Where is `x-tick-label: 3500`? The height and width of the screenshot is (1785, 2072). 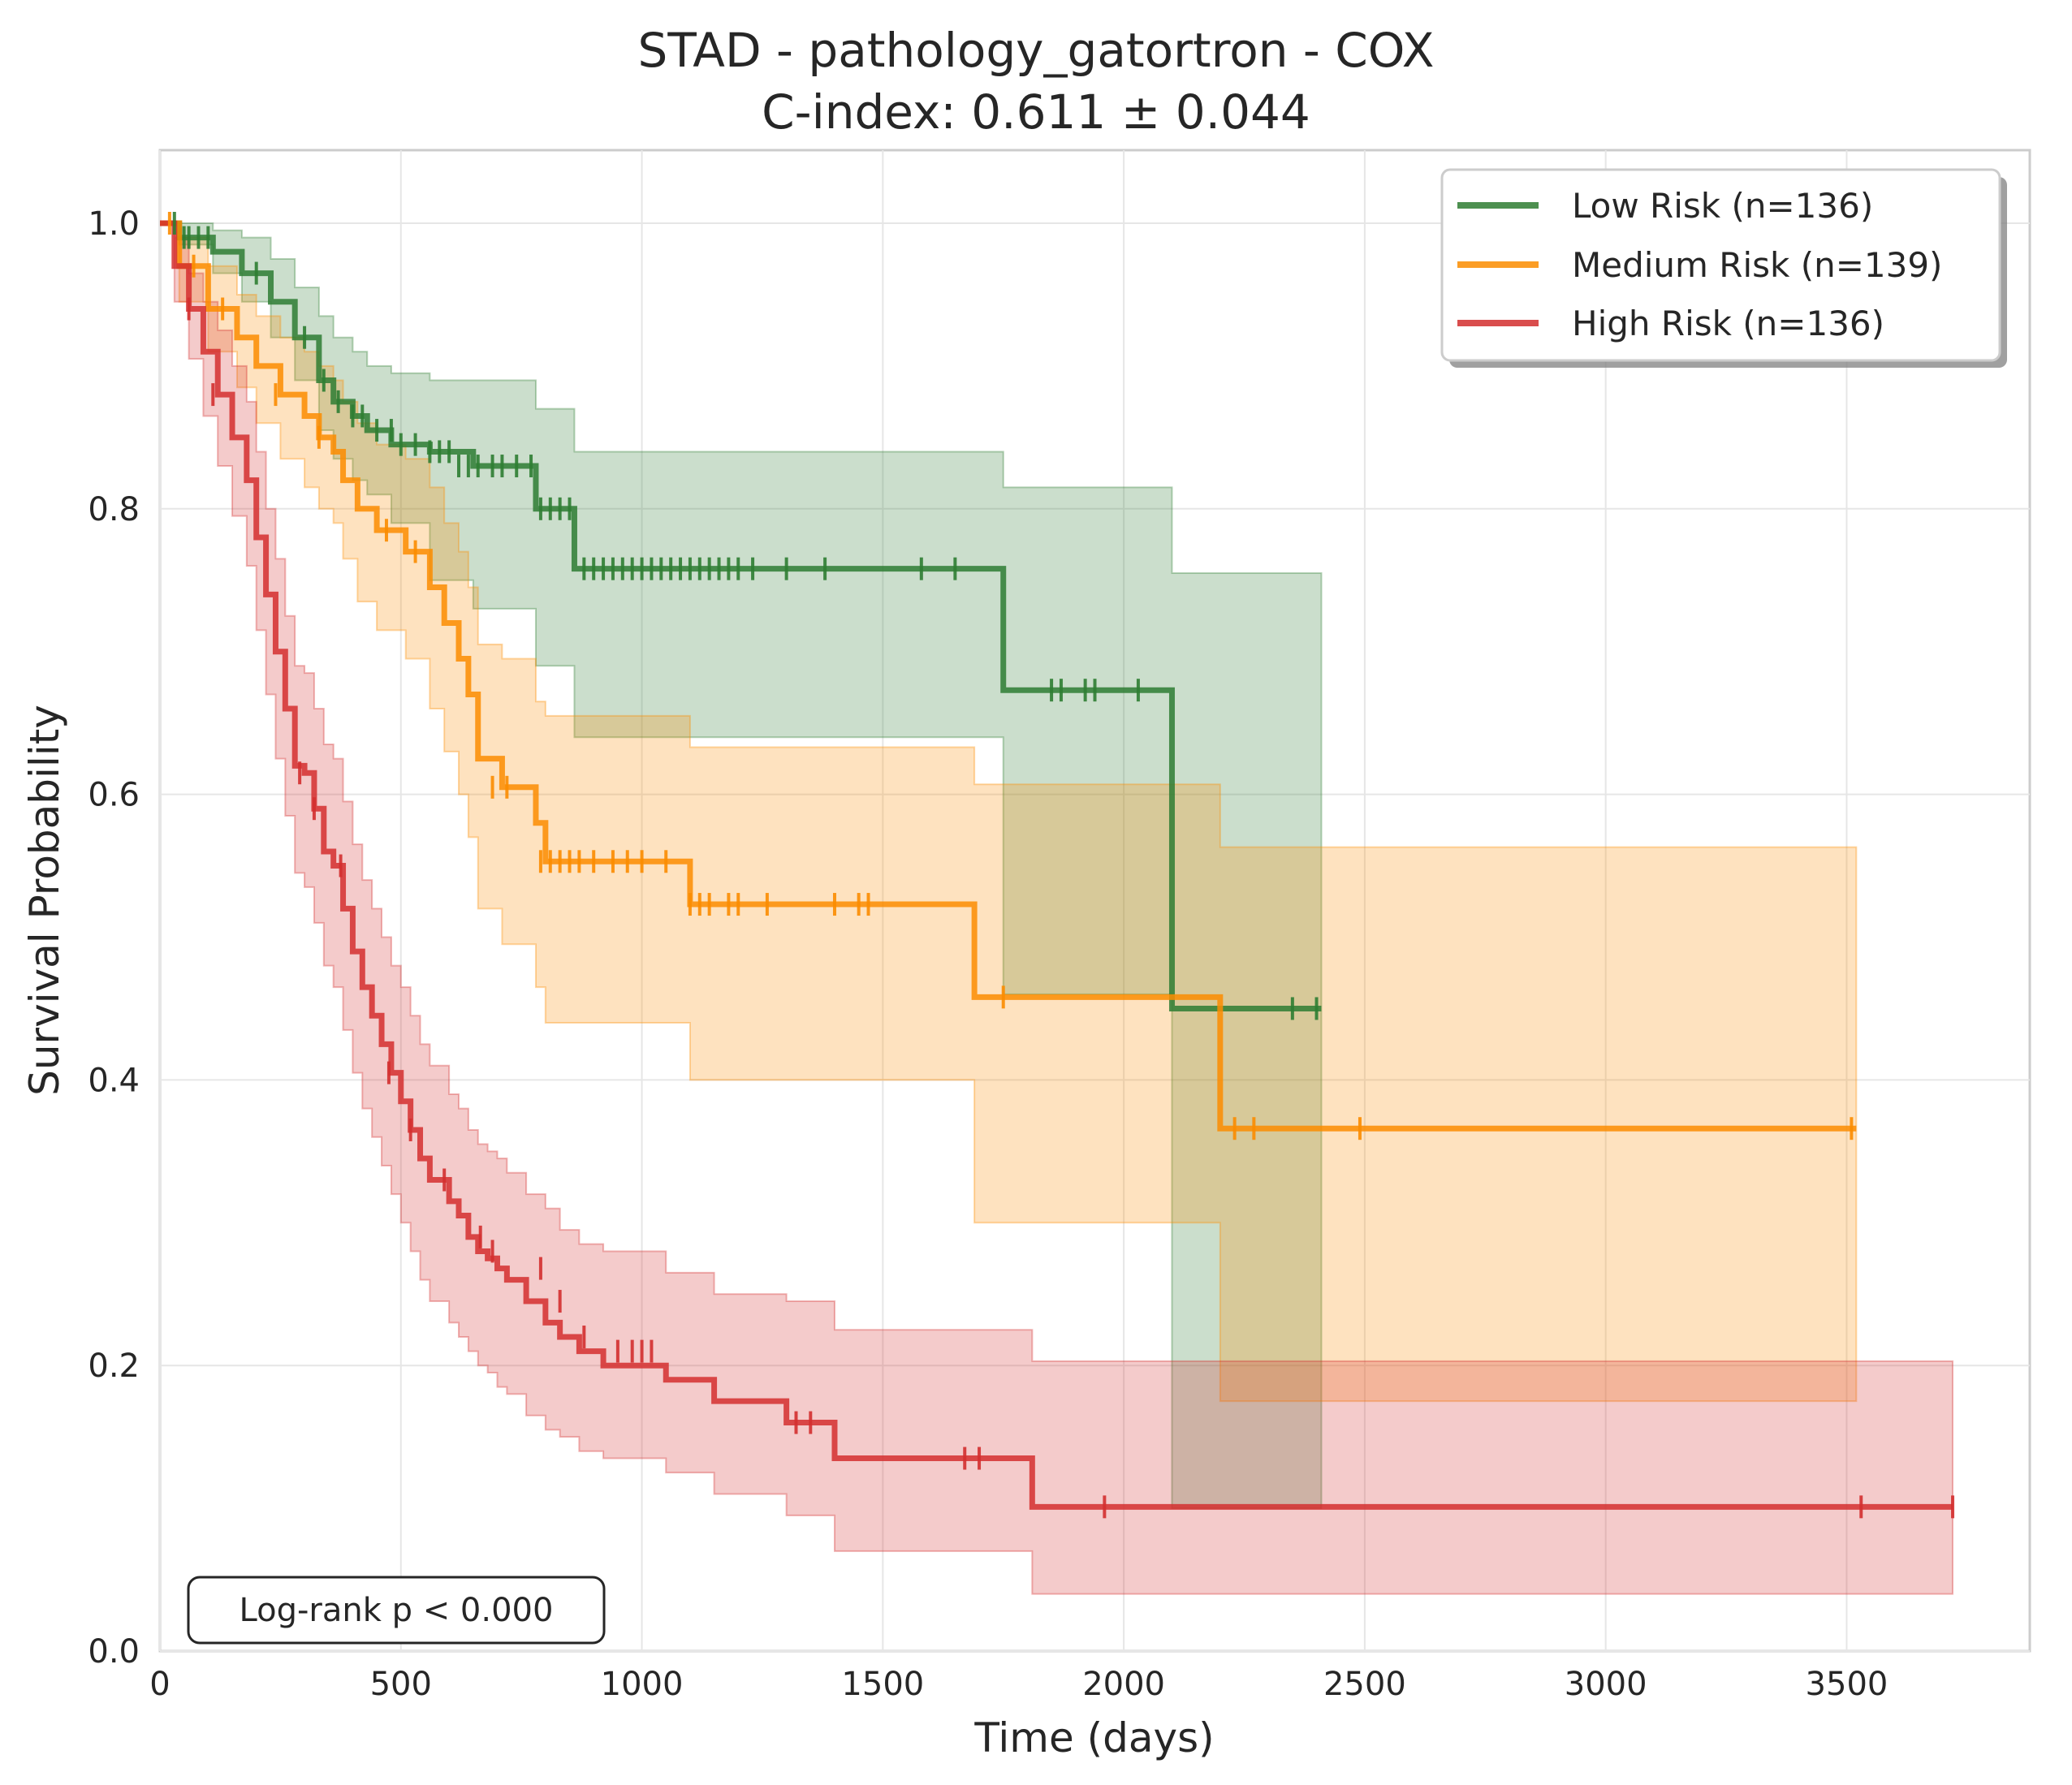
x-tick-label: 3500 is located at coordinates (1848, 1685).